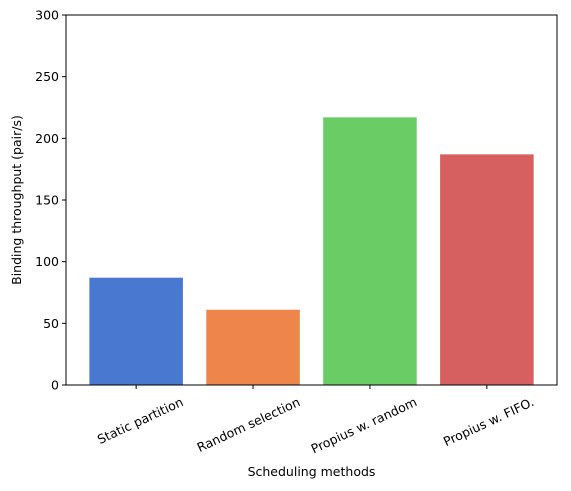  What do you see at coordinates (488, 421) in the screenshot?
I see `x-tick-label: Propius w. FIFO.` at bounding box center [488, 421].